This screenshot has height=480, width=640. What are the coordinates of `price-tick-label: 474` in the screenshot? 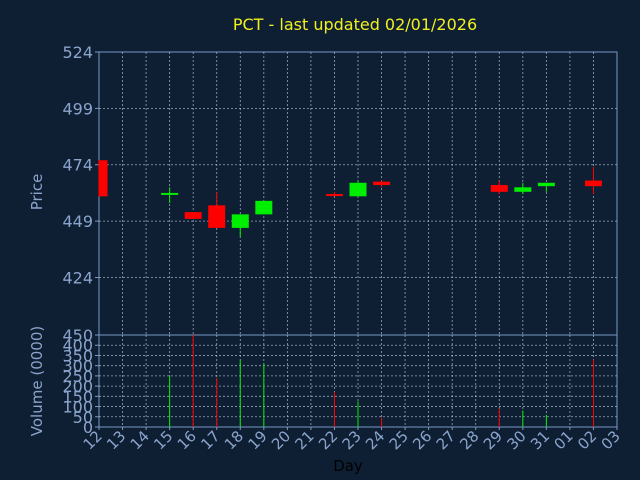 It's located at (77, 165).